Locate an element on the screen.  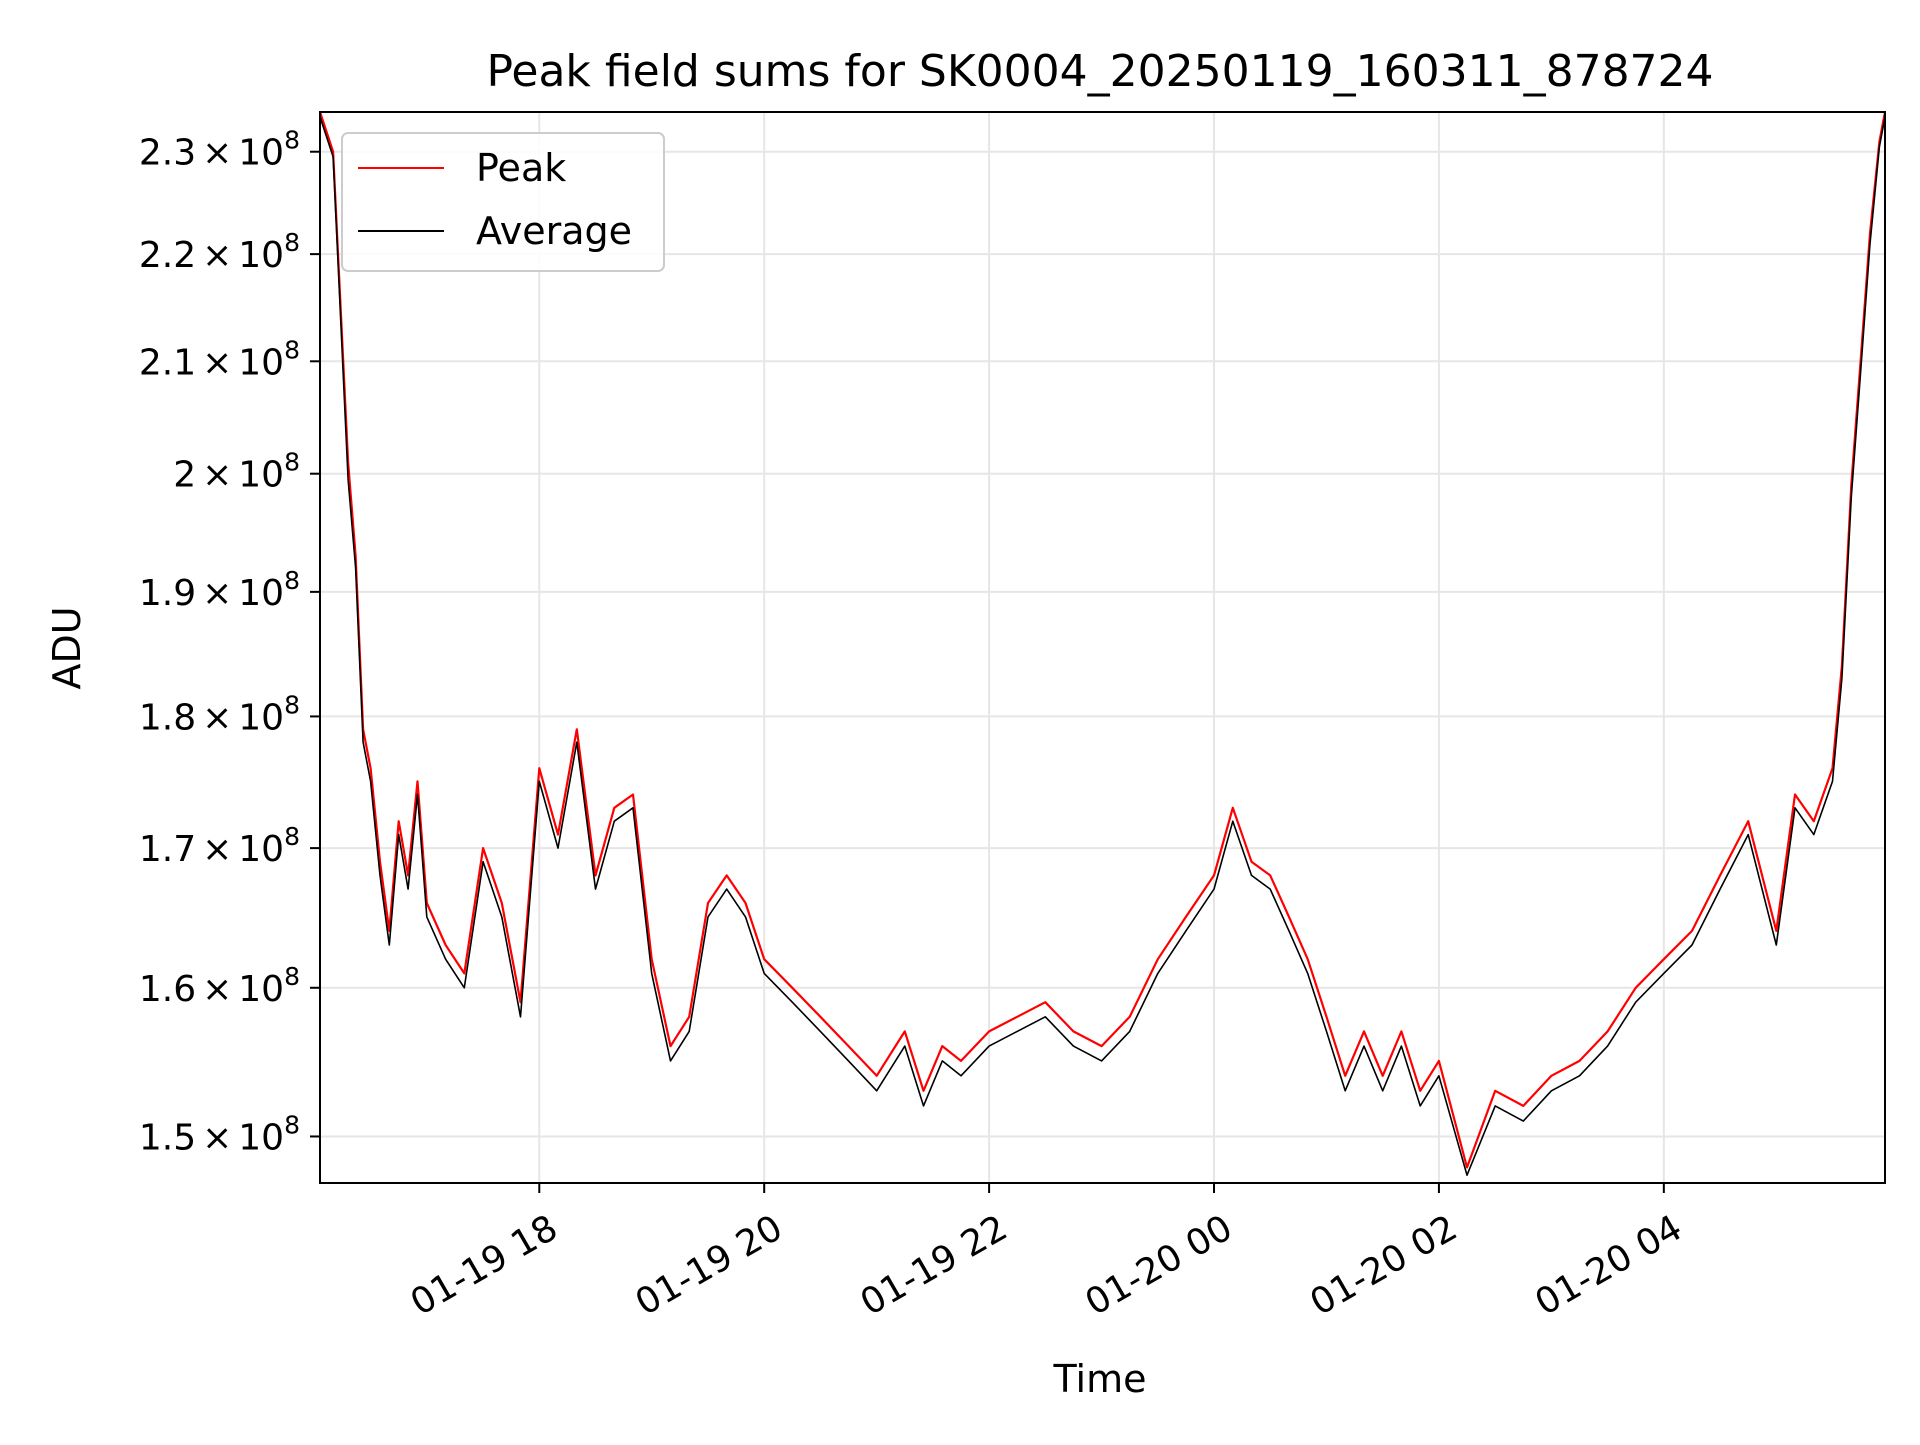
y-tick-mantissa: 1.8 is located at coordinates (167, 717).